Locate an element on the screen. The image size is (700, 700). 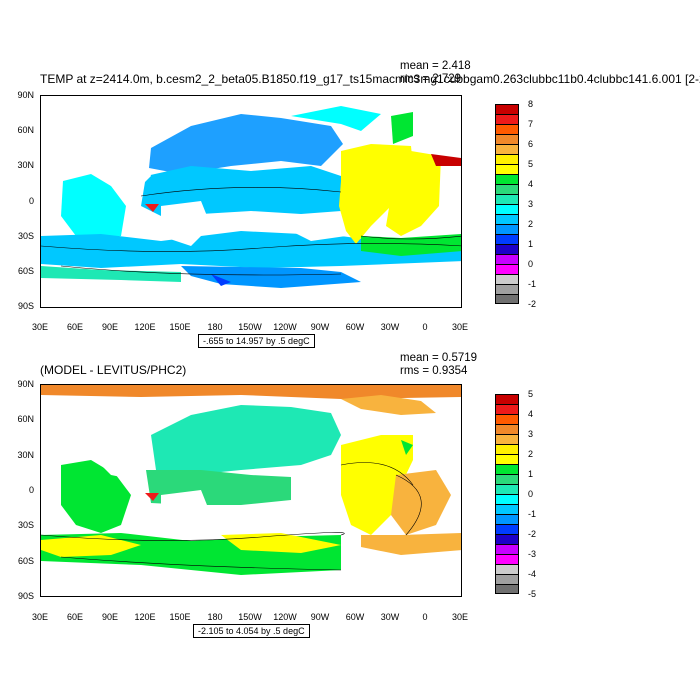
legend-label: -1 is located at coordinates (532, 284).